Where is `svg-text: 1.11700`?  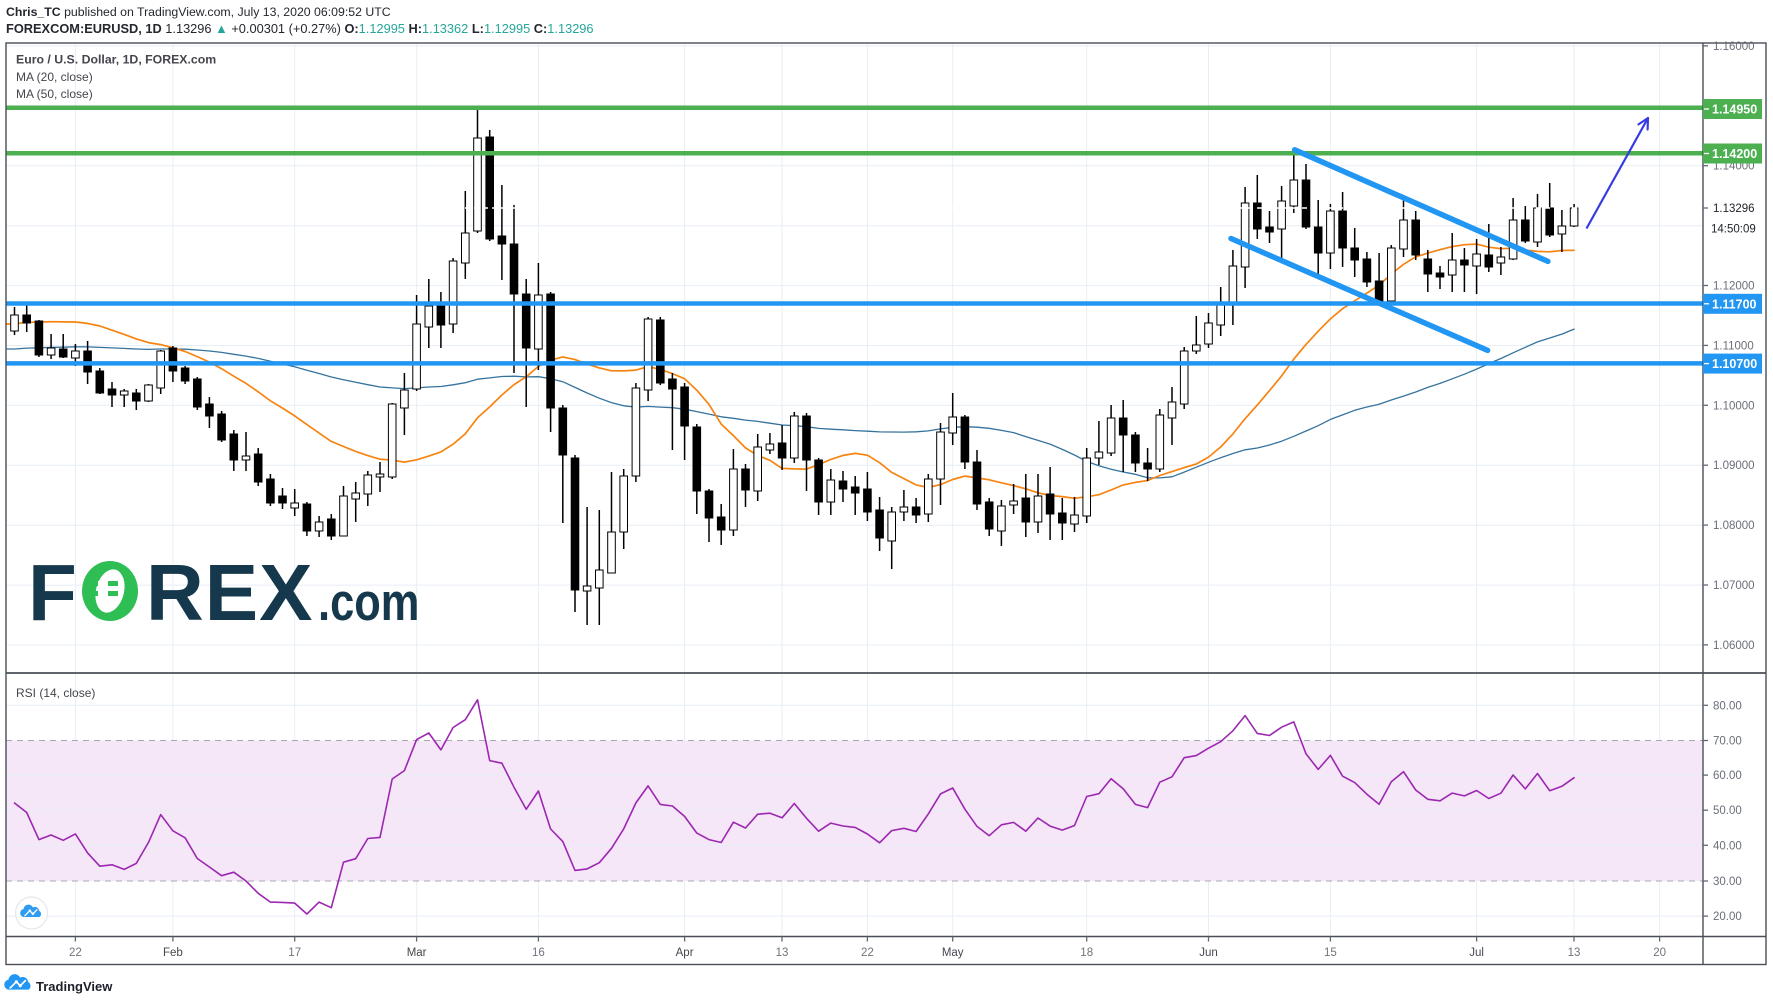
svg-text: 1.11700 is located at coordinates (1734, 304).